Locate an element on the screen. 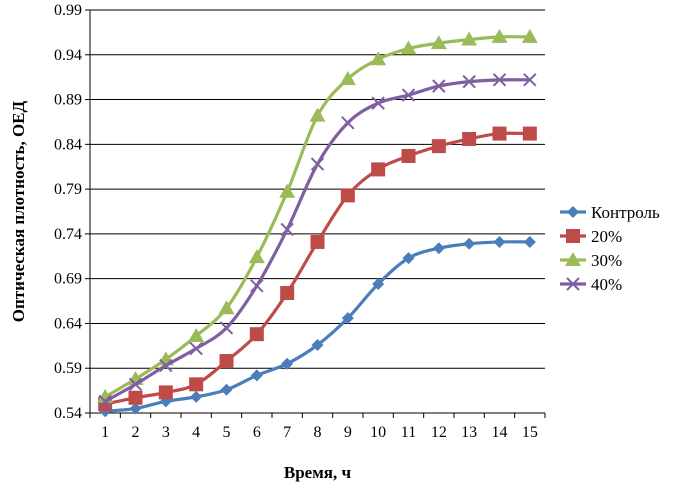 This screenshot has width=689, height=491. y-tick-label: 0.89 is located at coordinates (68, 100).